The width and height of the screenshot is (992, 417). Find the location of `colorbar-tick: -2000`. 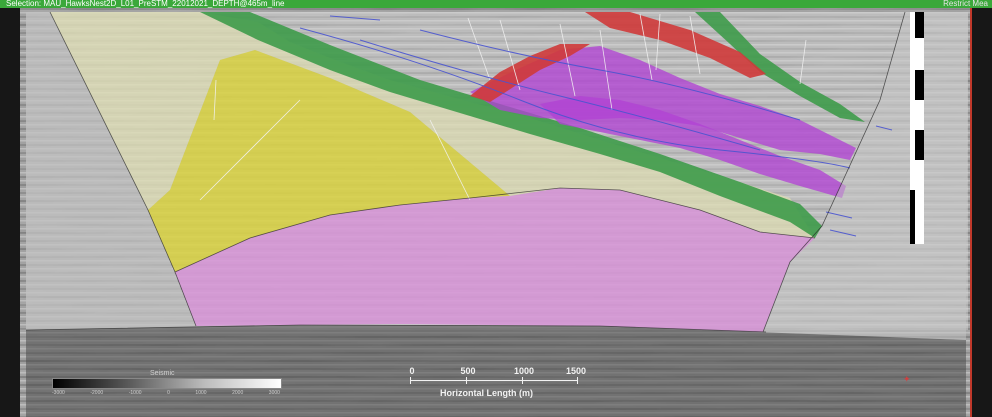

colorbar-tick: -2000 is located at coordinates (97, 393).